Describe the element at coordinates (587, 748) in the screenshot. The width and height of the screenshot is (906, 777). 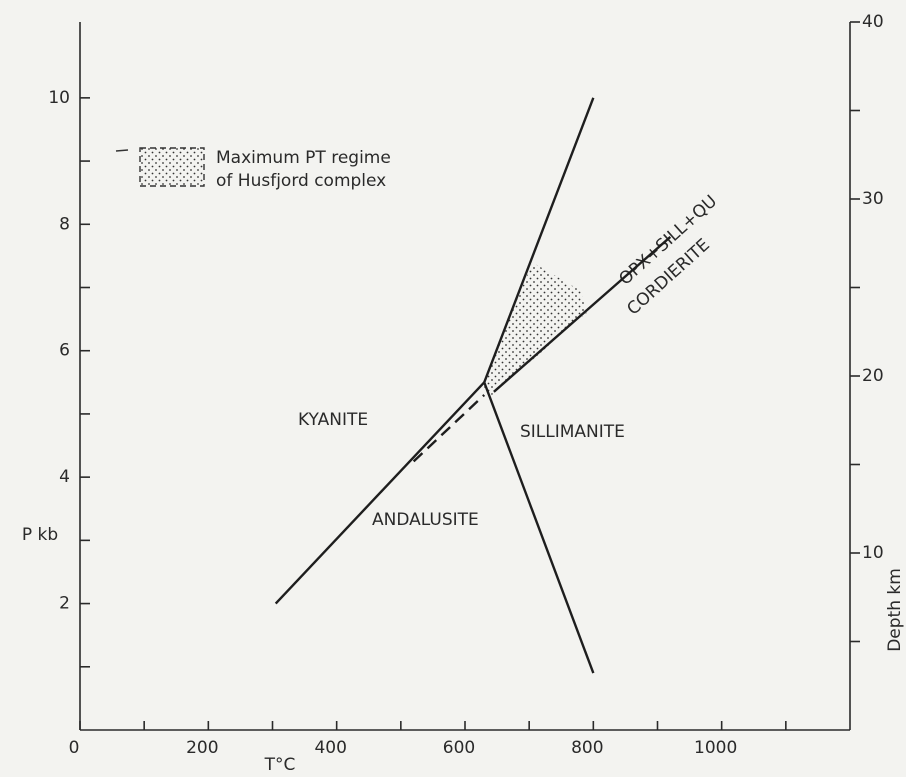
I see `x-tick-label: 800` at that location.